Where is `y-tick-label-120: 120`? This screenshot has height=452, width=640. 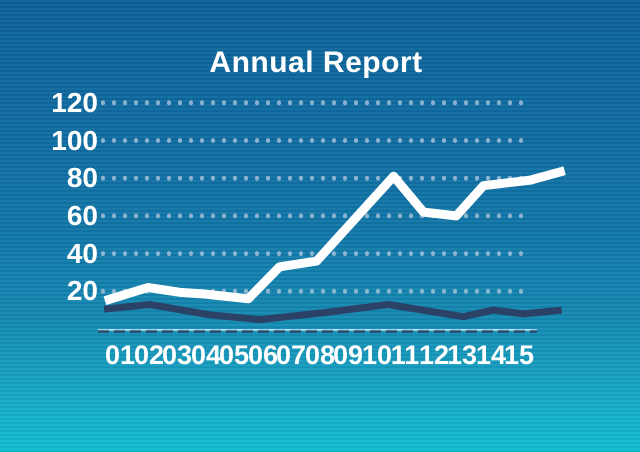
y-tick-label-120: 120 is located at coordinates (74, 102).